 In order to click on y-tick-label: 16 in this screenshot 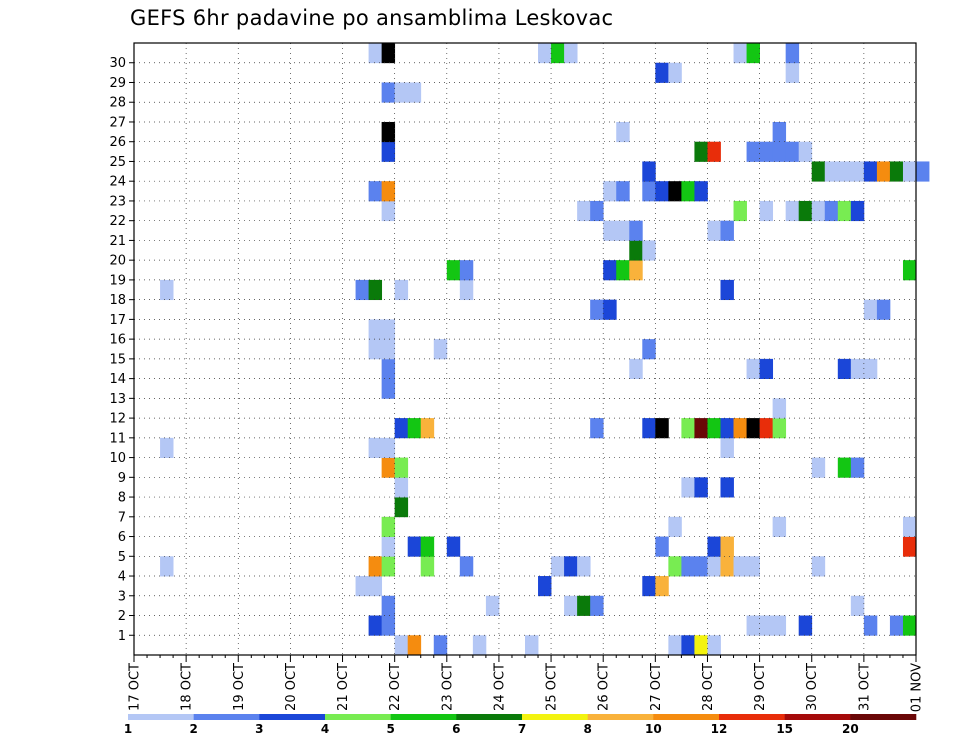, I will do `click(117, 340)`.